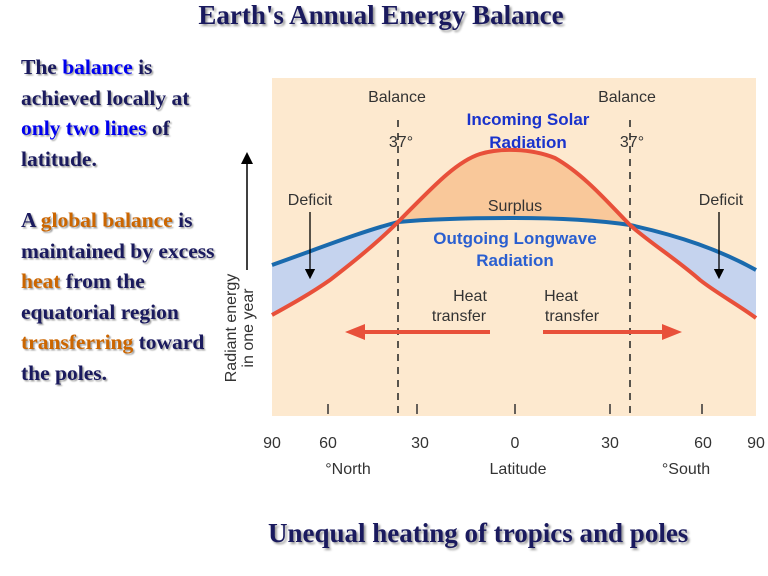 This screenshot has height=576, width=768. I want to click on text: The, so click(42, 67).